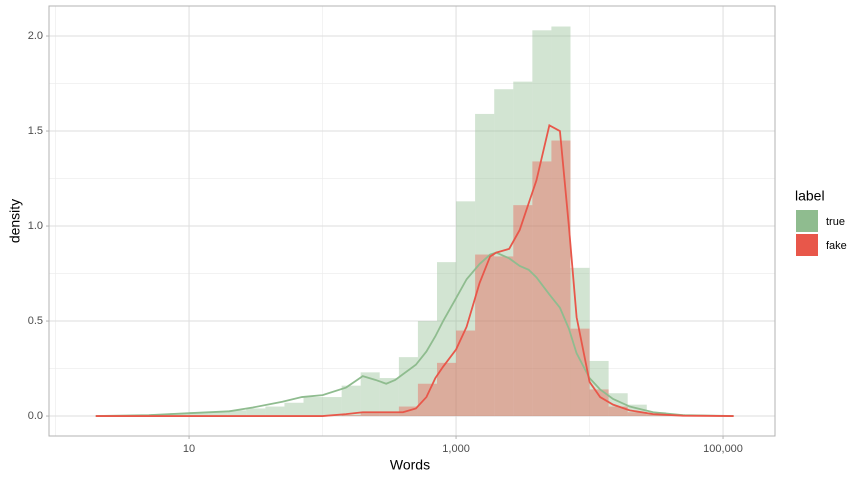 This screenshot has height=480, width=864. What do you see at coordinates (835, 222) in the screenshot?
I see `legend-label: true` at bounding box center [835, 222].